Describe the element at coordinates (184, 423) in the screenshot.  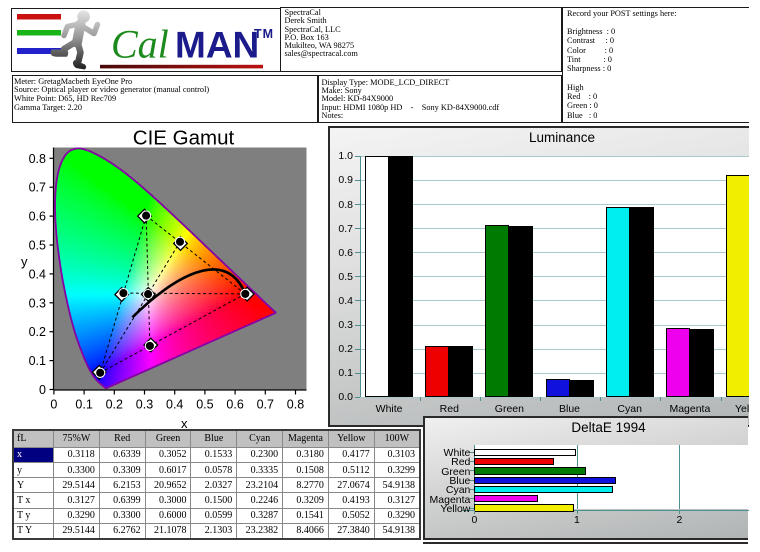
I see `svg-text: x` at that location.